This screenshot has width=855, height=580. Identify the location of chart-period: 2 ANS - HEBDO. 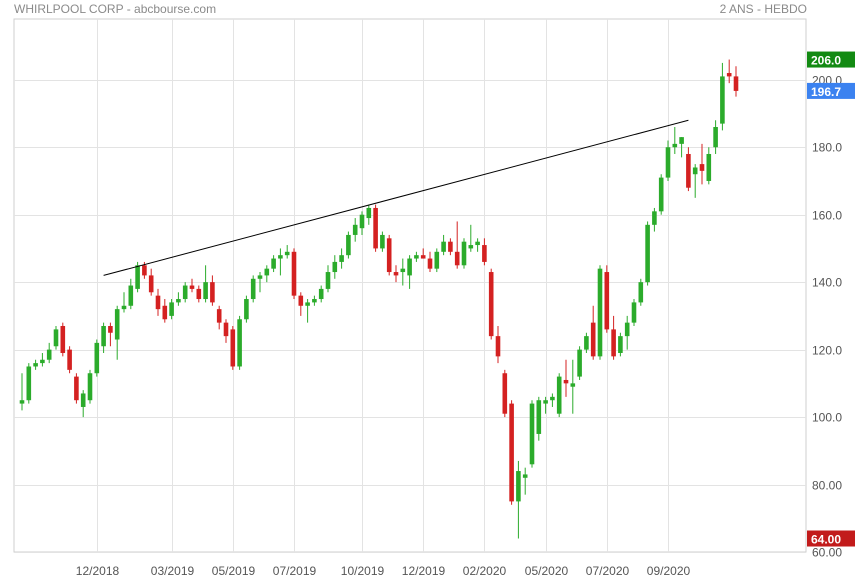
(763, 9).